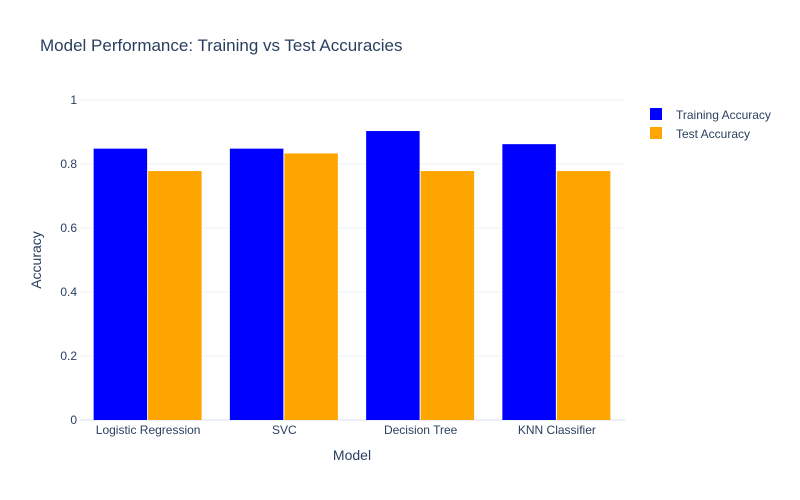  I want to click on y-axis-ticks: 0 0.2 0.4 0.6 0.8 1, so click(68, 260).